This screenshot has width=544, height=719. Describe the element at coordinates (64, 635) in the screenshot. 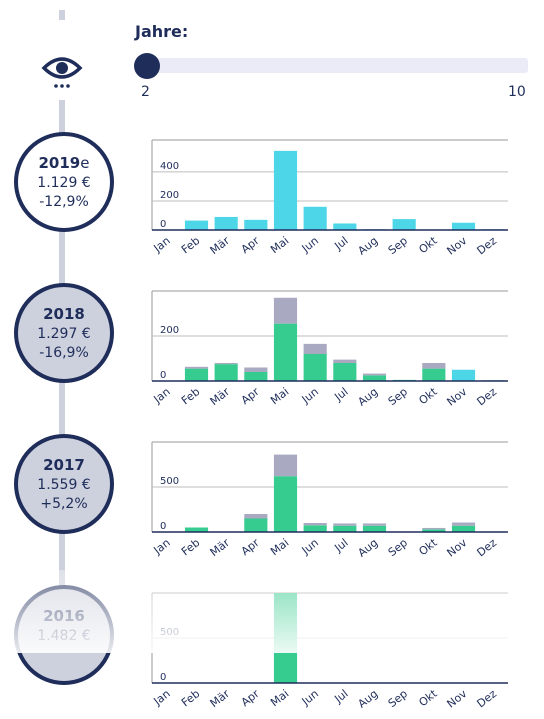

I see `year-summary-2016: 2016 1.482 €` at that location.